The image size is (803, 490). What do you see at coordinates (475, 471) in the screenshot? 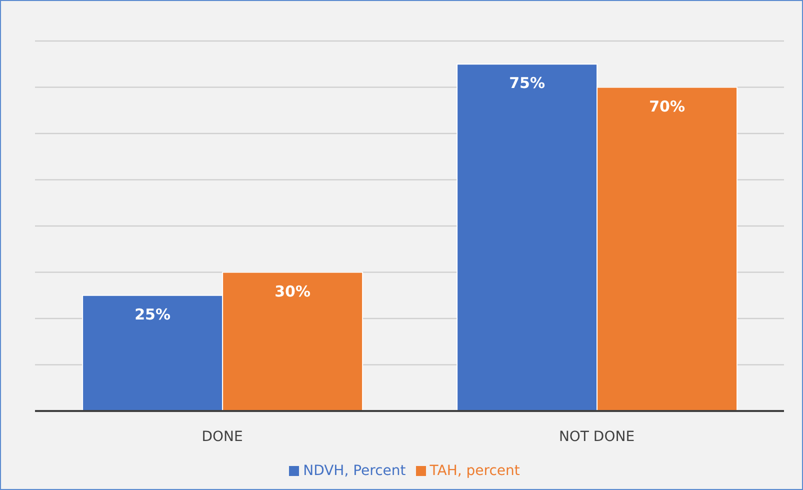
I see `legend-label: TAH, percent` at bounding box center [475, 471].